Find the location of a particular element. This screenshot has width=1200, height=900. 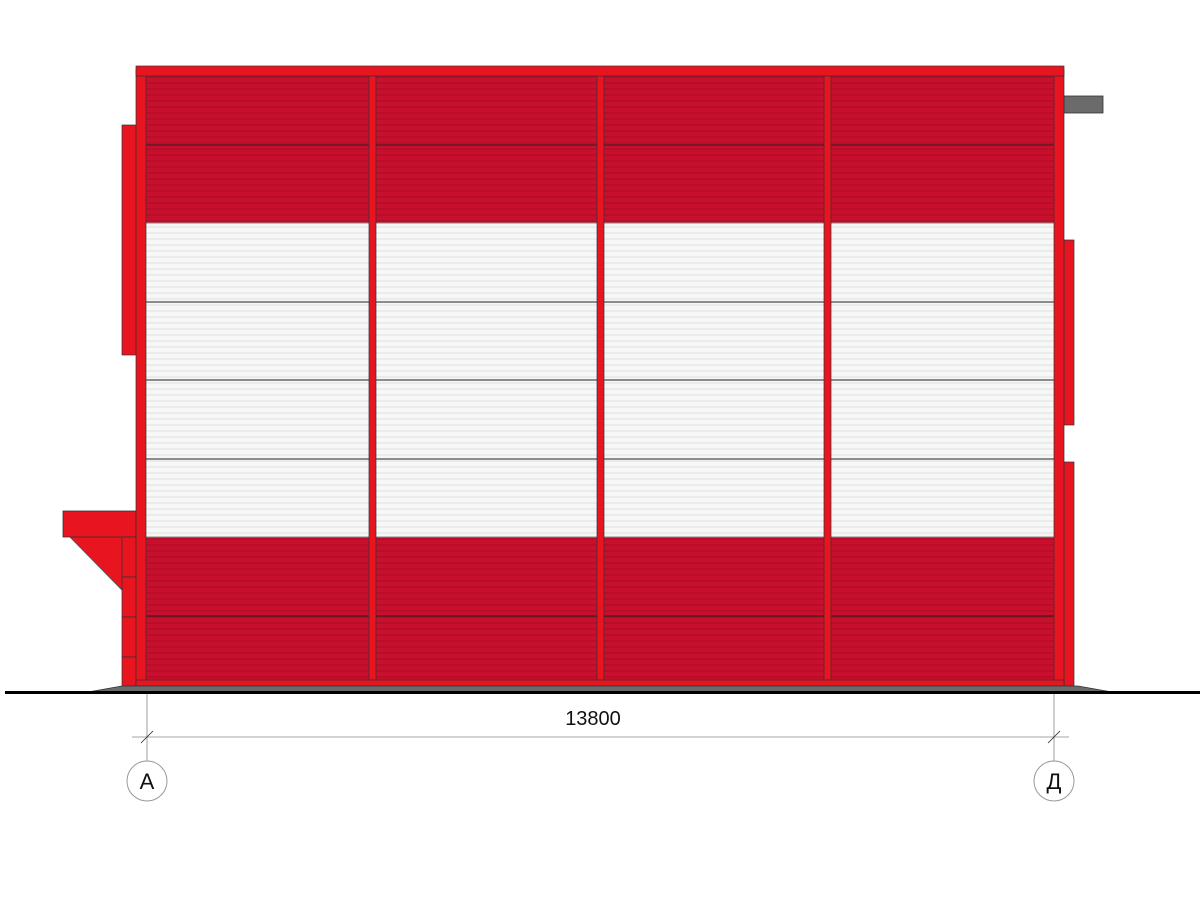

axis-label-a: А is located at coordinates (147, 781).